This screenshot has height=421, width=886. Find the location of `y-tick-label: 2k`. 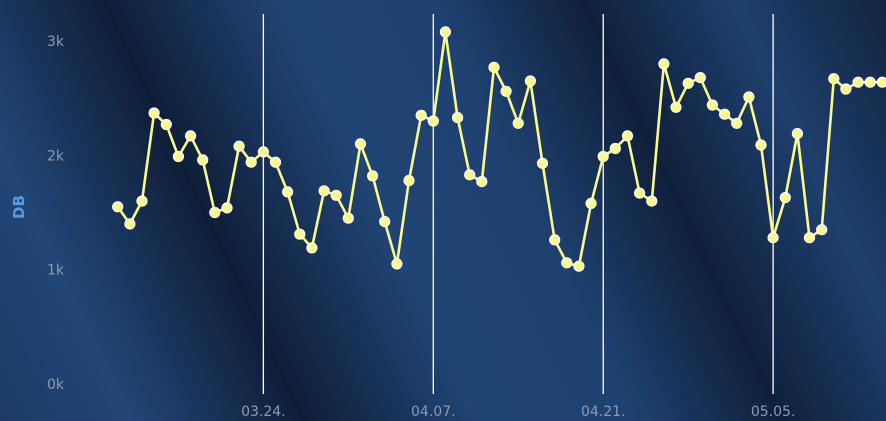

y-tick-label: 2k is located at coordinates (56, 156).